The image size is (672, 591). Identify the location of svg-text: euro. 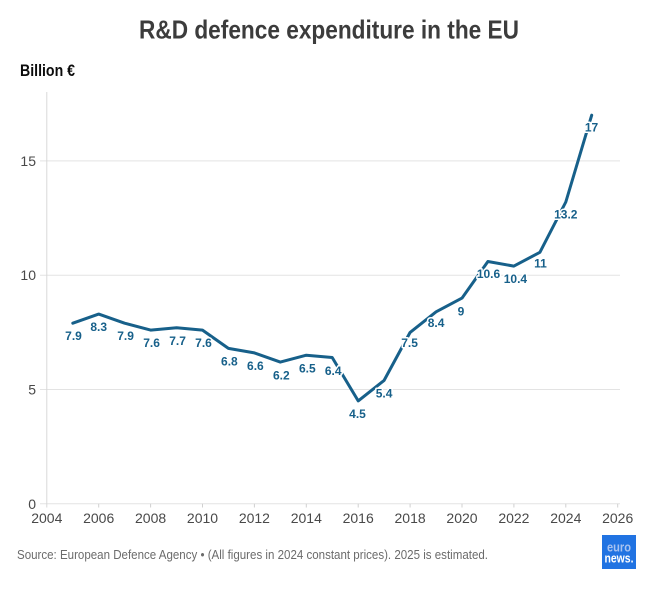
(619, 547).